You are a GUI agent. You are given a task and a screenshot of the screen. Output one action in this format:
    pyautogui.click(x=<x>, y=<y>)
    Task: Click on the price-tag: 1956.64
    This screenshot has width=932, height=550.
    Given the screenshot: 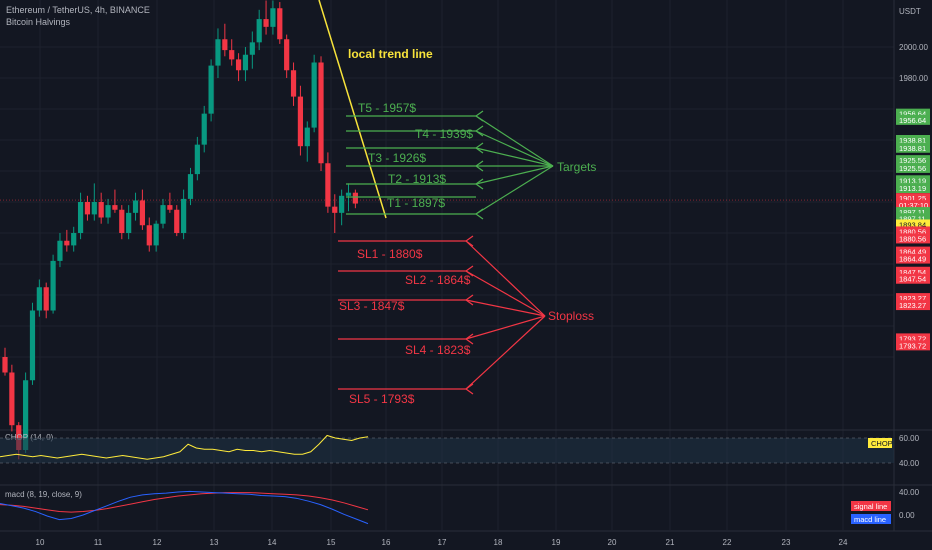 What is the action you would take?
    pyautogui.click(x=913, y=113)
    